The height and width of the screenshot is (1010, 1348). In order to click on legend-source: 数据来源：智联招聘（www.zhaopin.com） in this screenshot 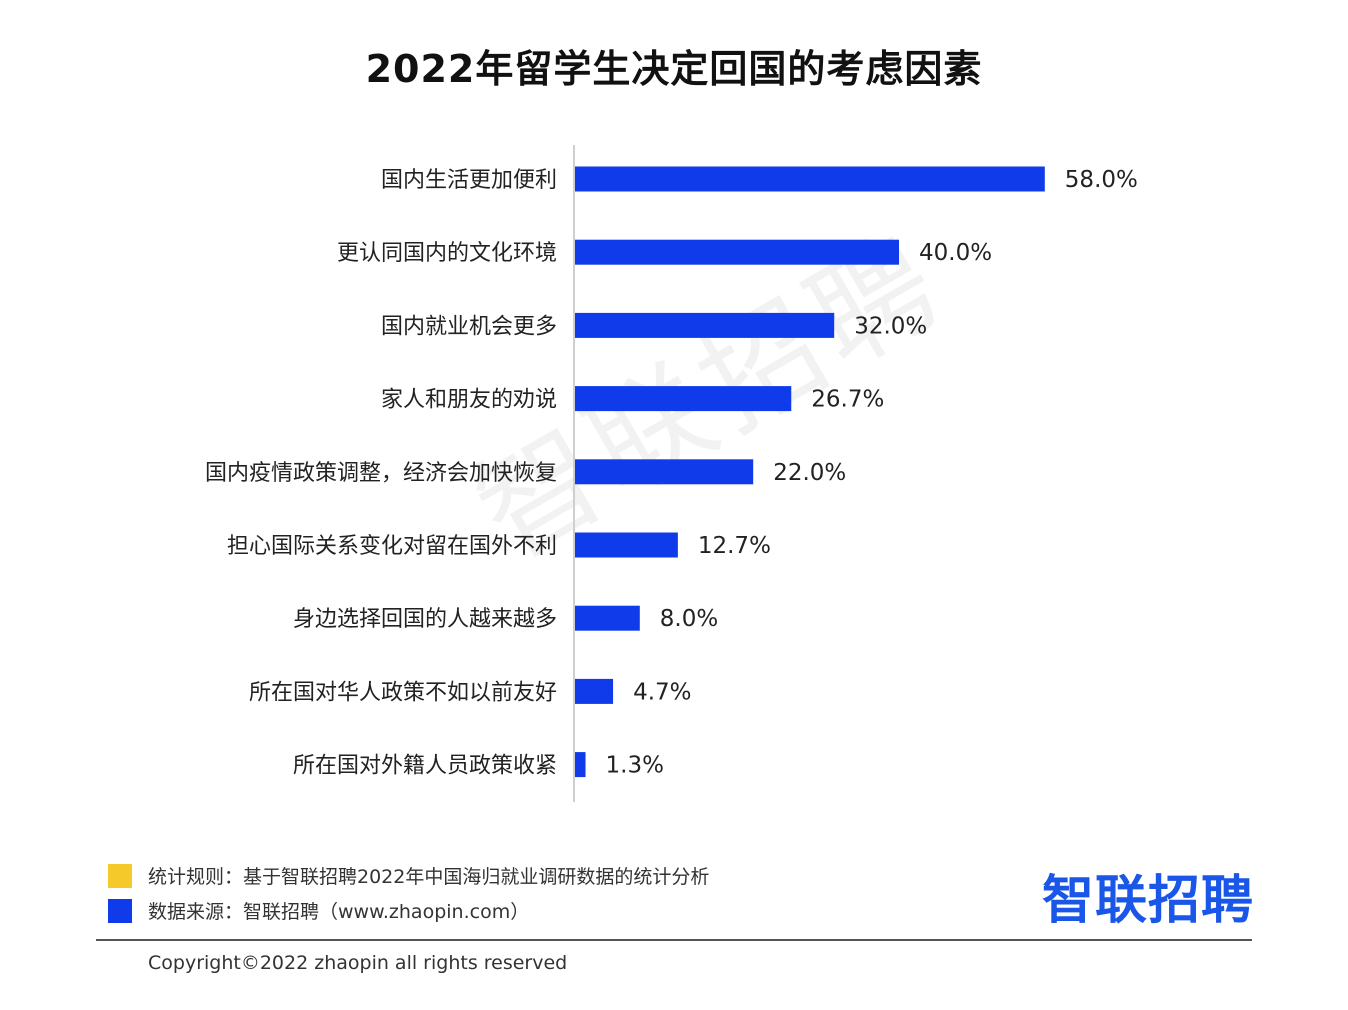, I will do `click(318, 910)`.